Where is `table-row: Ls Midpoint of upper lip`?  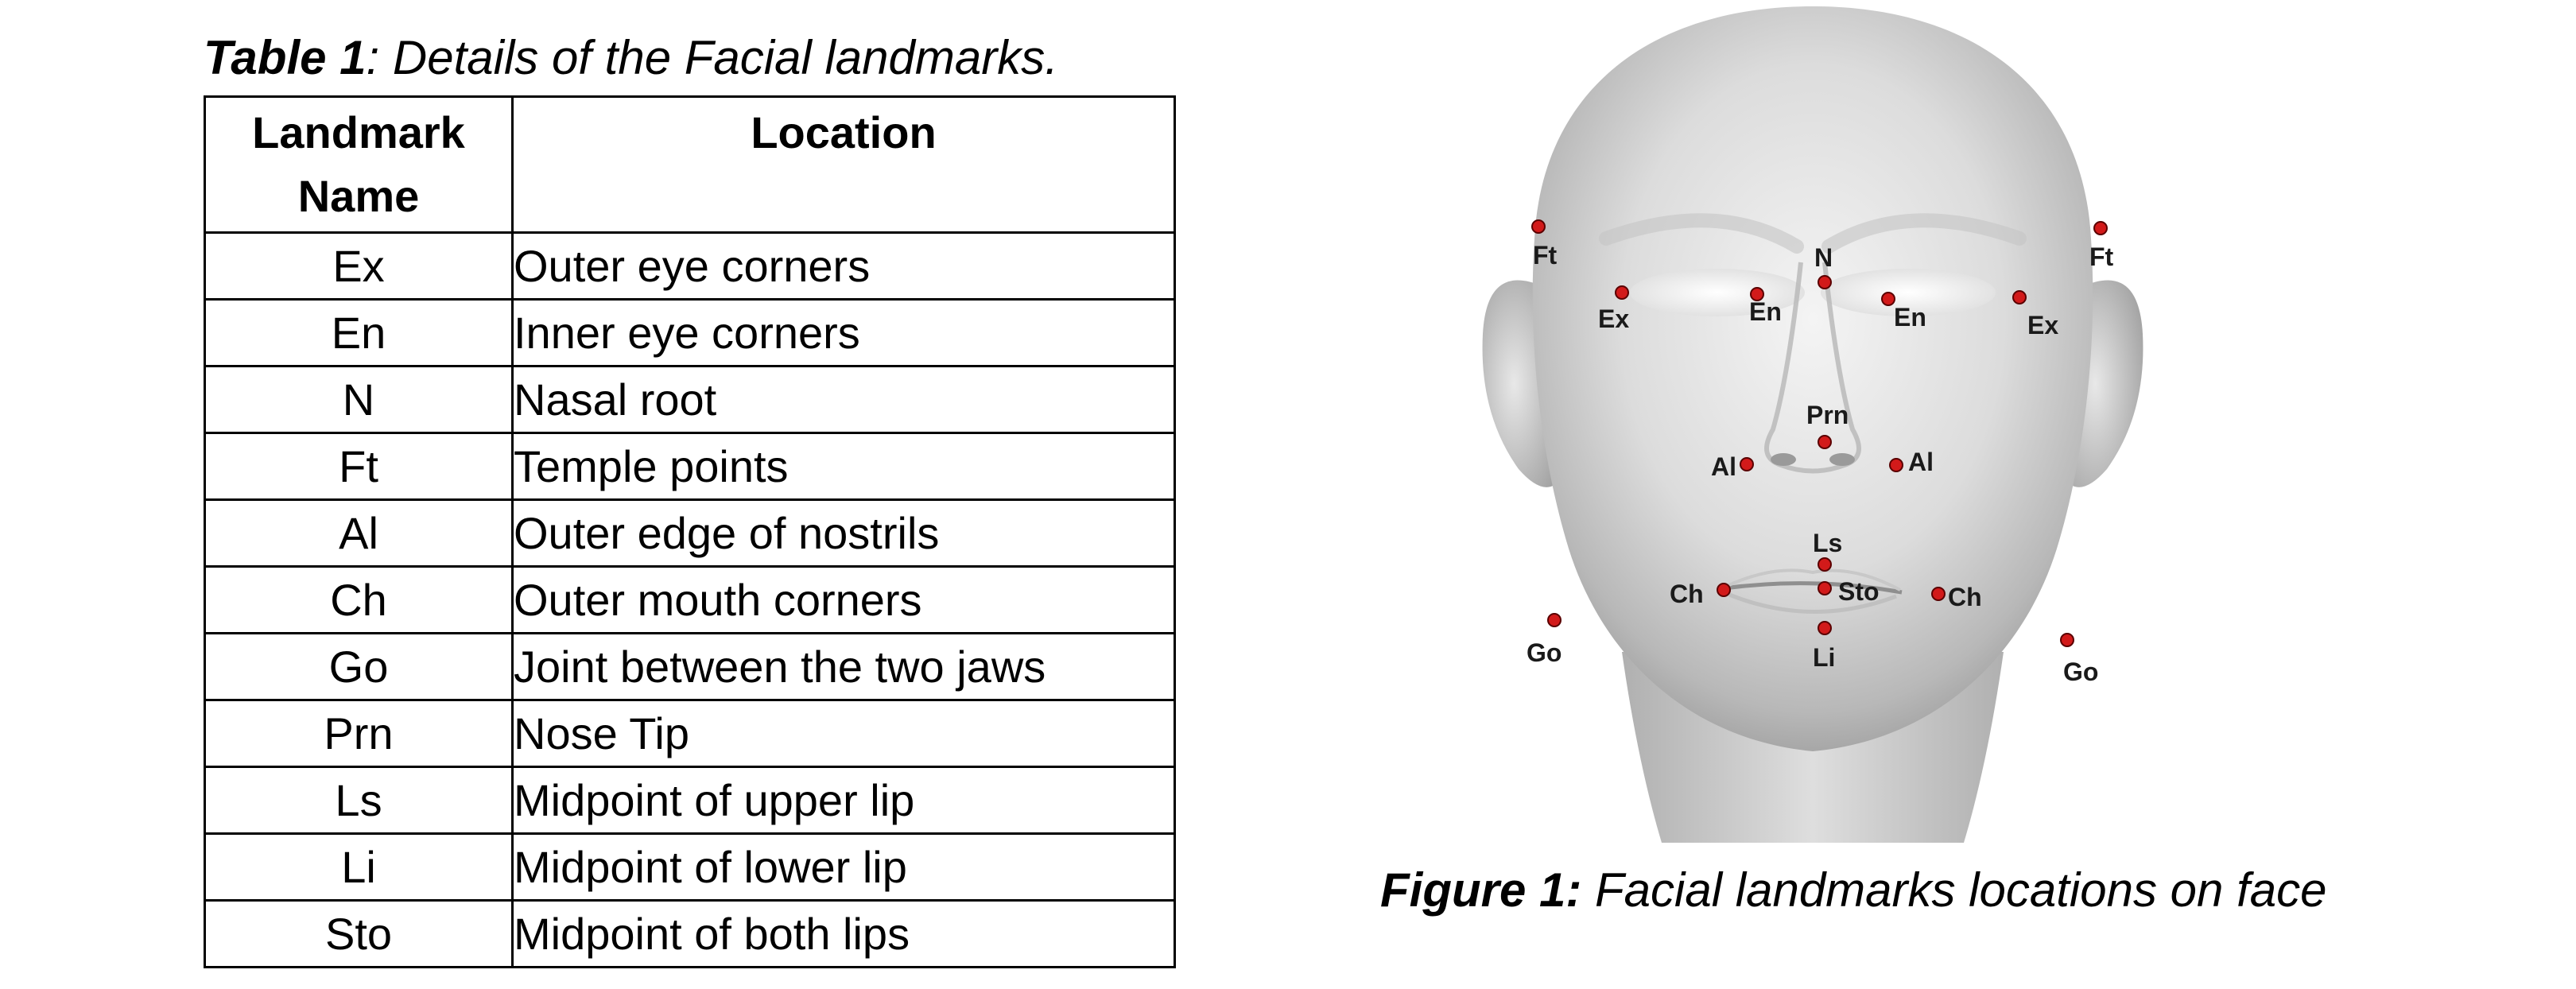
table-row: Ls Midpoint of upper lip is located at coordinates (690, 800).